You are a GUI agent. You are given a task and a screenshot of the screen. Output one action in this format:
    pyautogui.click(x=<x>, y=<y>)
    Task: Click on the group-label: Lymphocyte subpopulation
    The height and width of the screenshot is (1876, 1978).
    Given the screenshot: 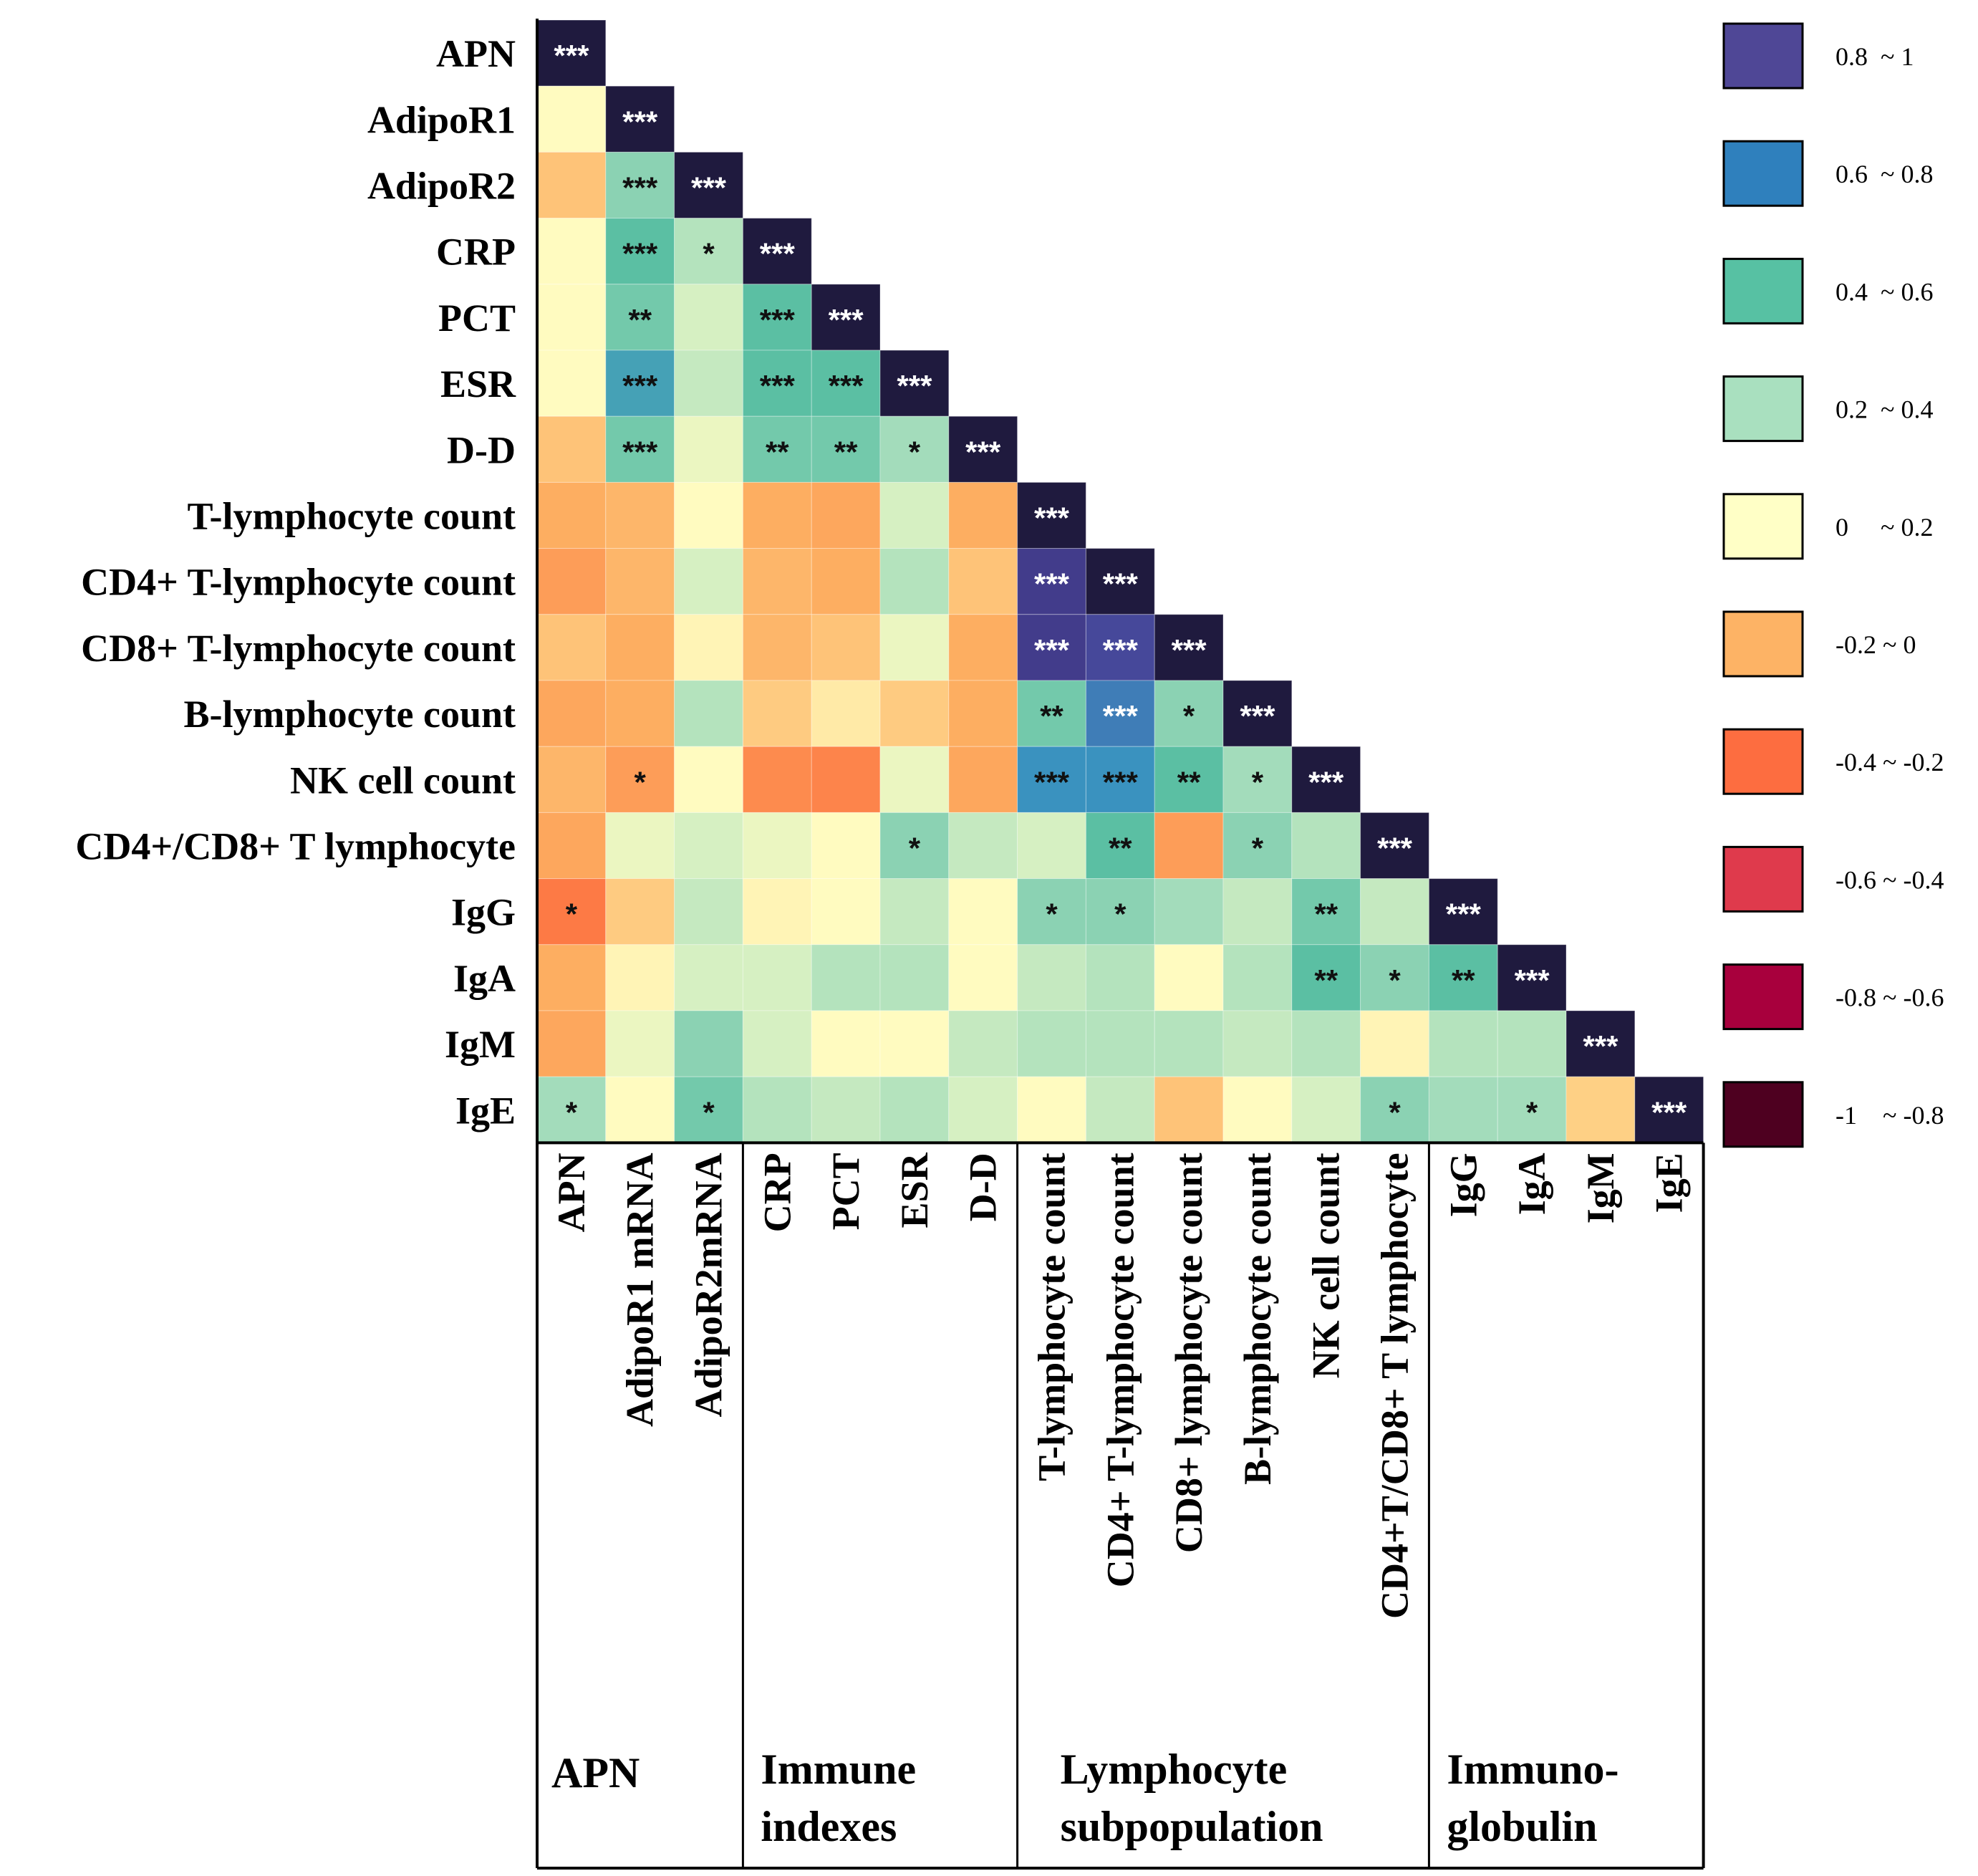 What is the action you would take?
    pyautogui.click(x=1192, y=1798)
    